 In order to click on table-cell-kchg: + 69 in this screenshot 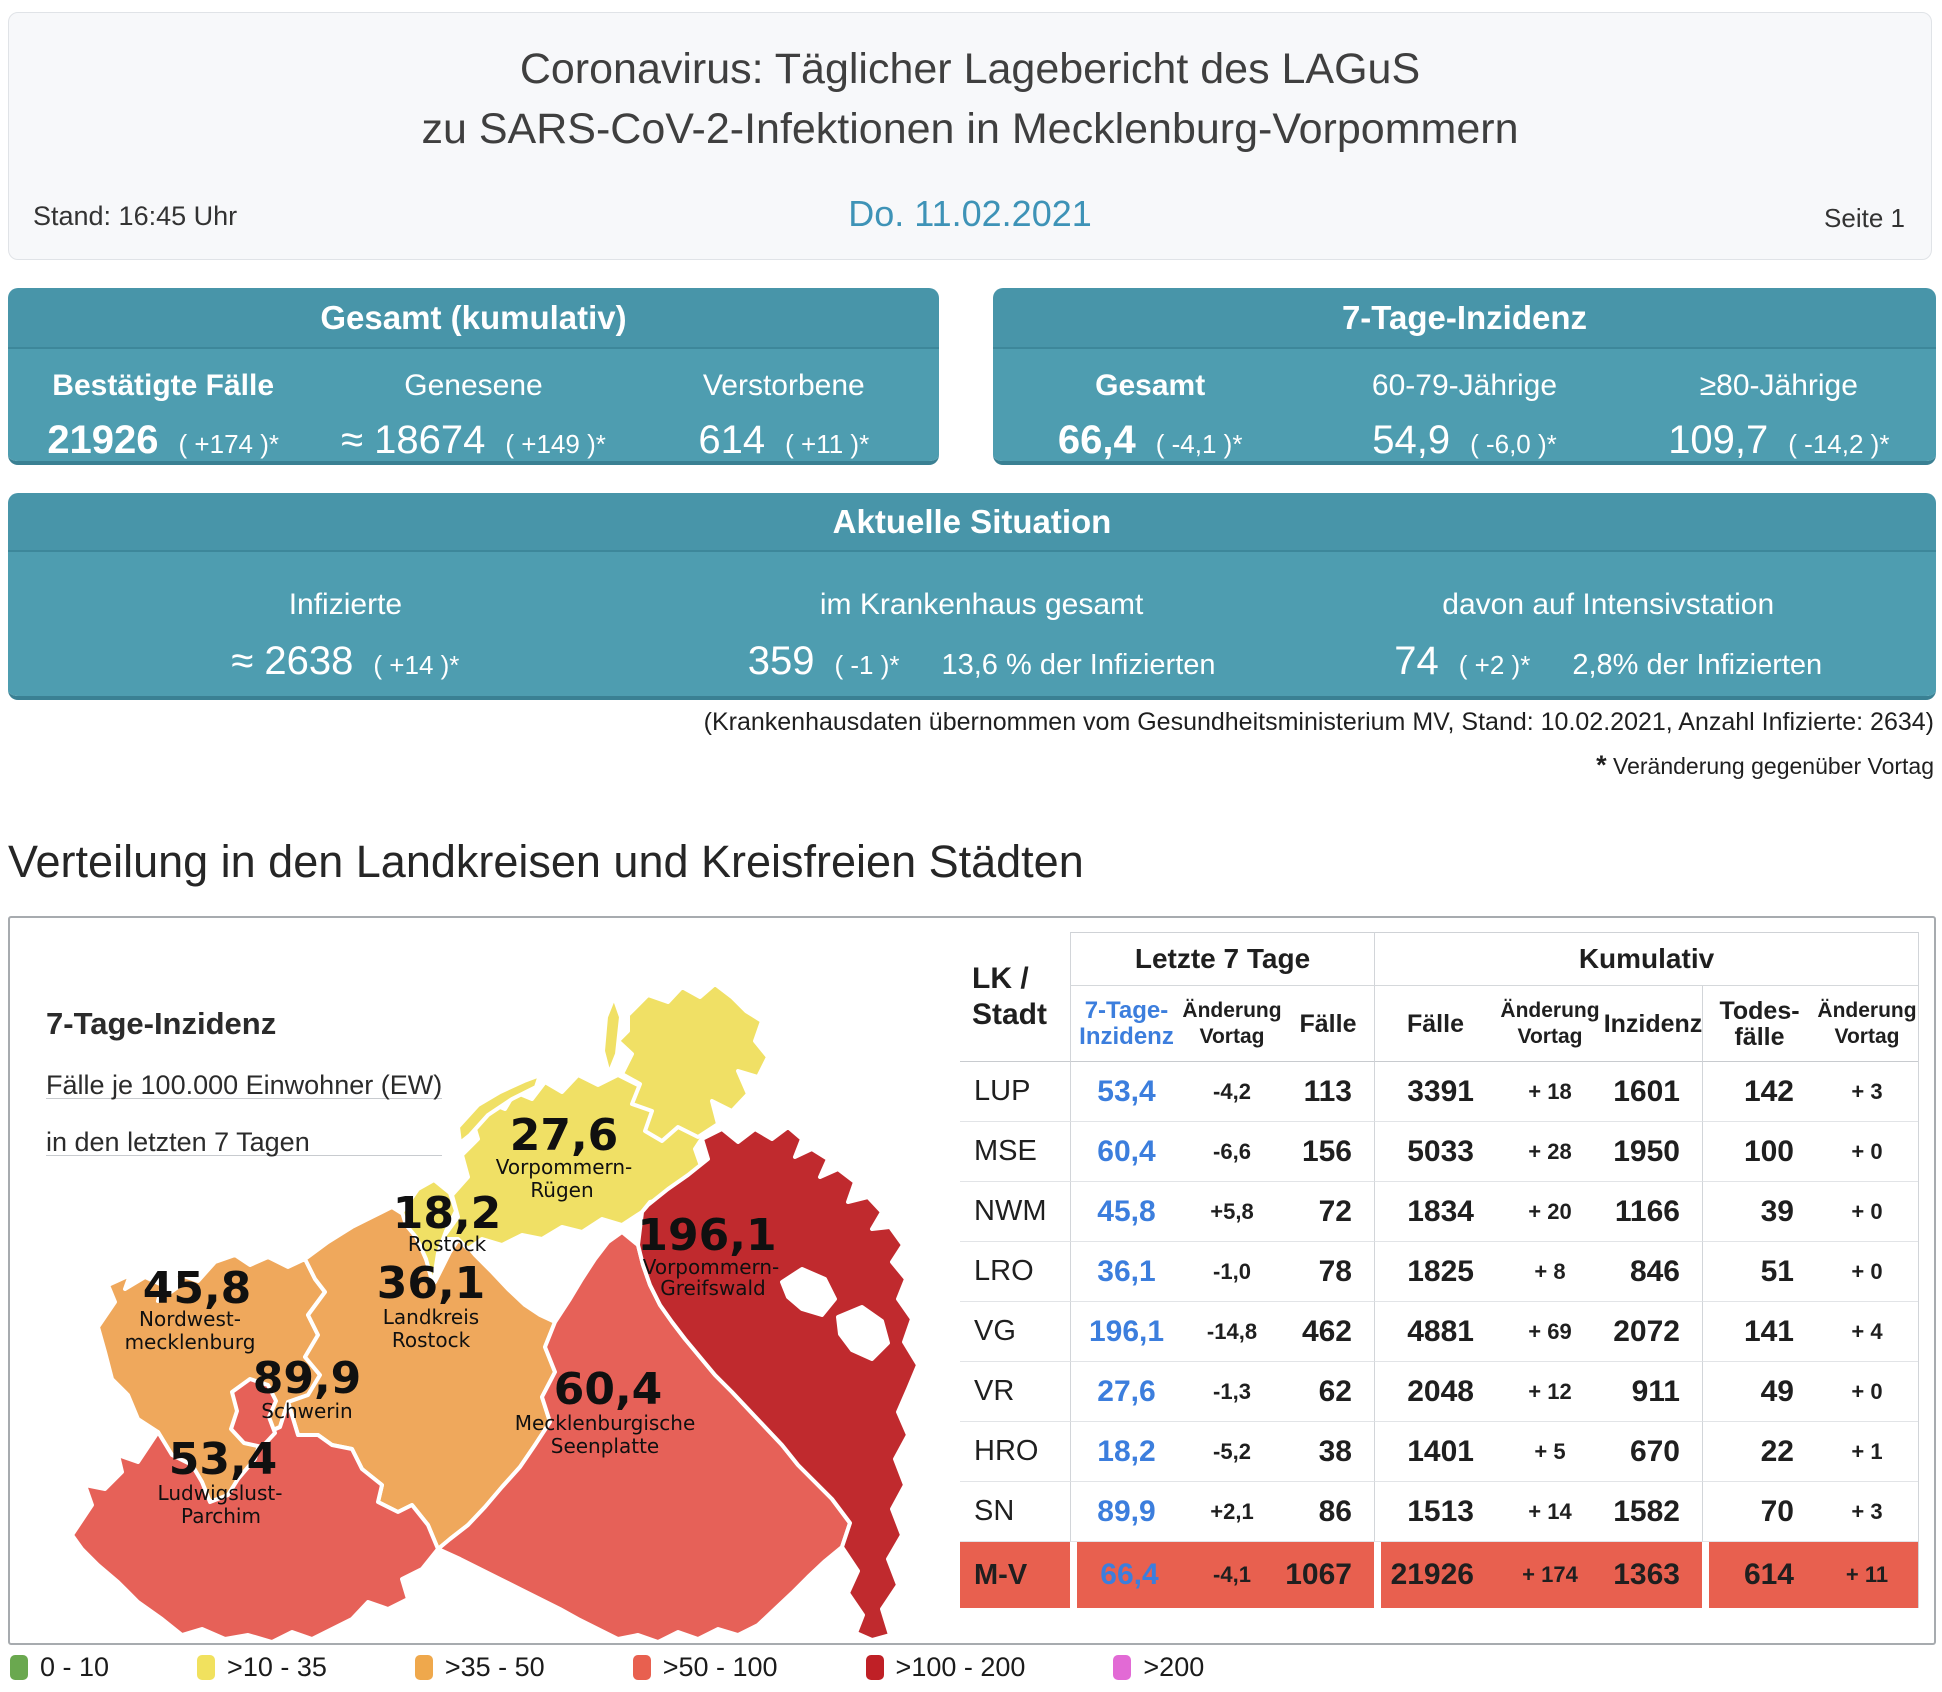, I will do `click(1550, 1332)`.